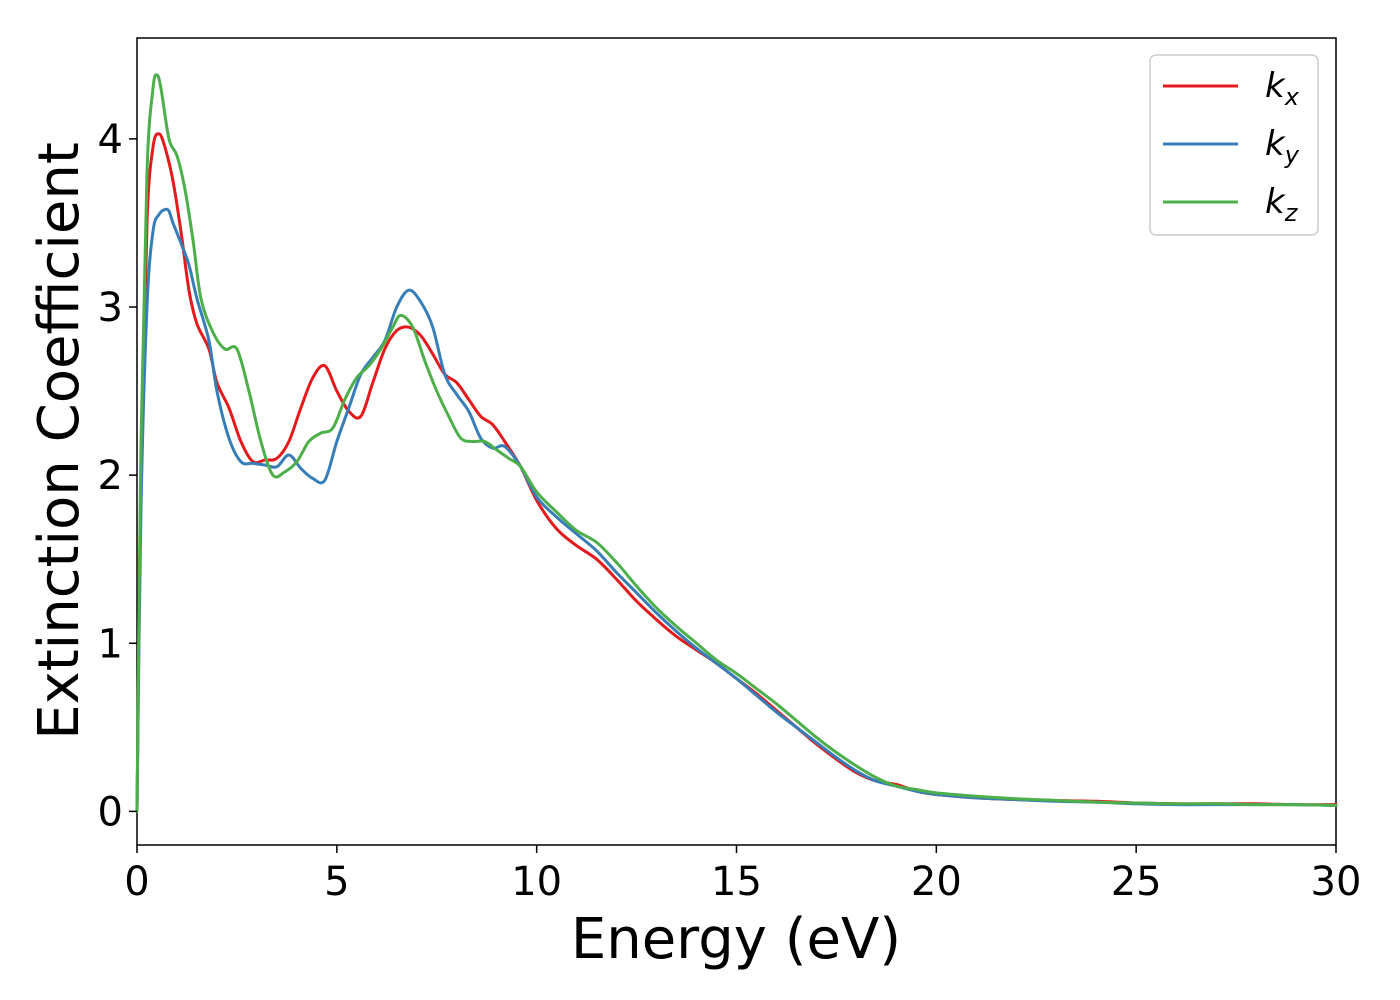 Image resolution: width=1400 pixels, height=1000 pixels. Describe the element at coordinates (110, 140) in the screenshot. I see `y-tick-label: 4` at that location.